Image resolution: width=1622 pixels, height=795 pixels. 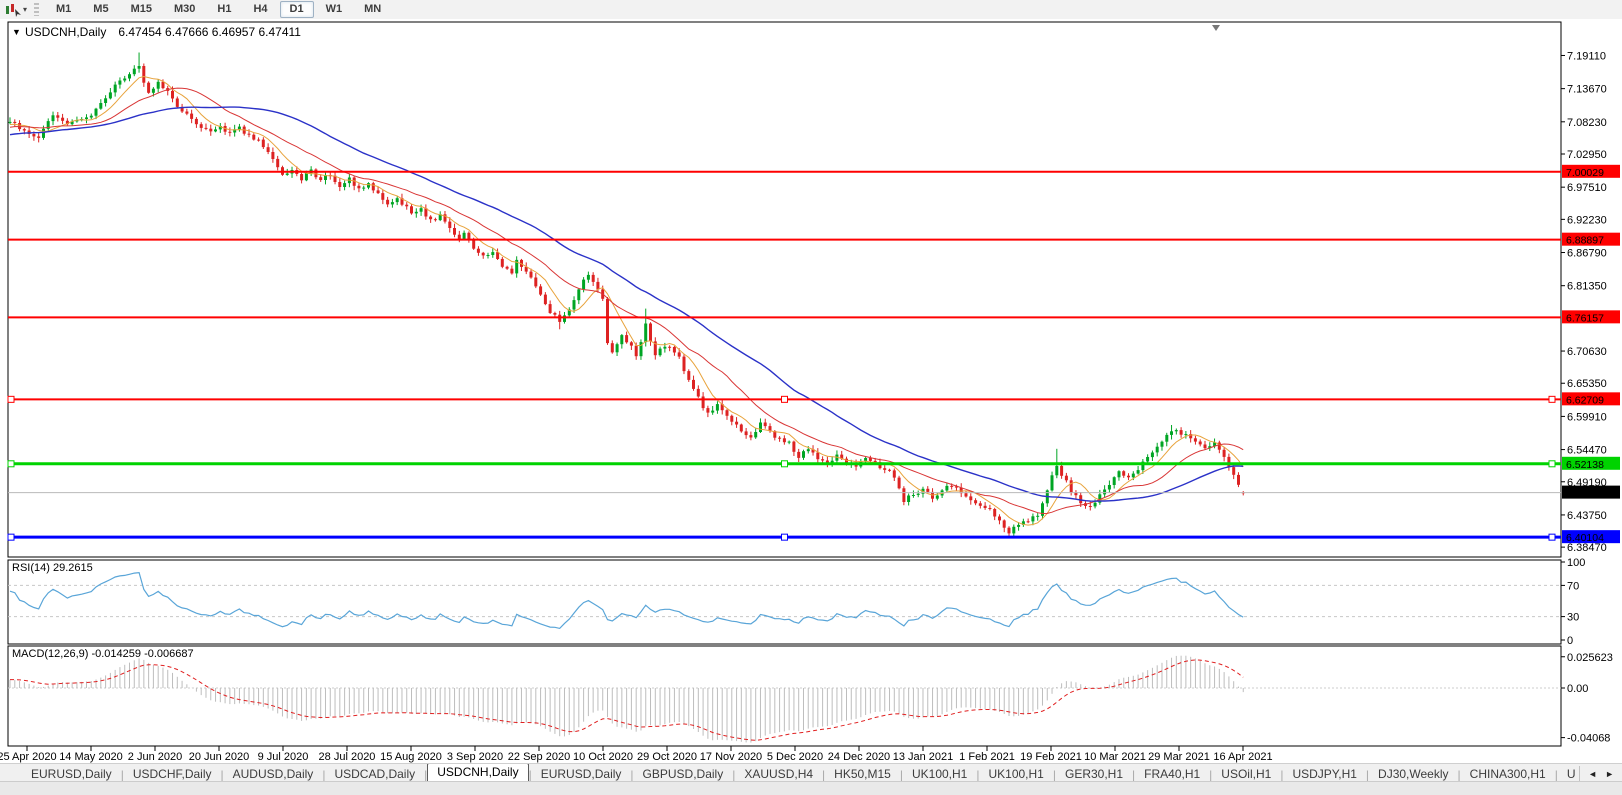 What do you see at coordinates (52, 568) in the screenshot?
I see `rsi-label: RSI(14) 29.2615` at bounding box center [52, 568].